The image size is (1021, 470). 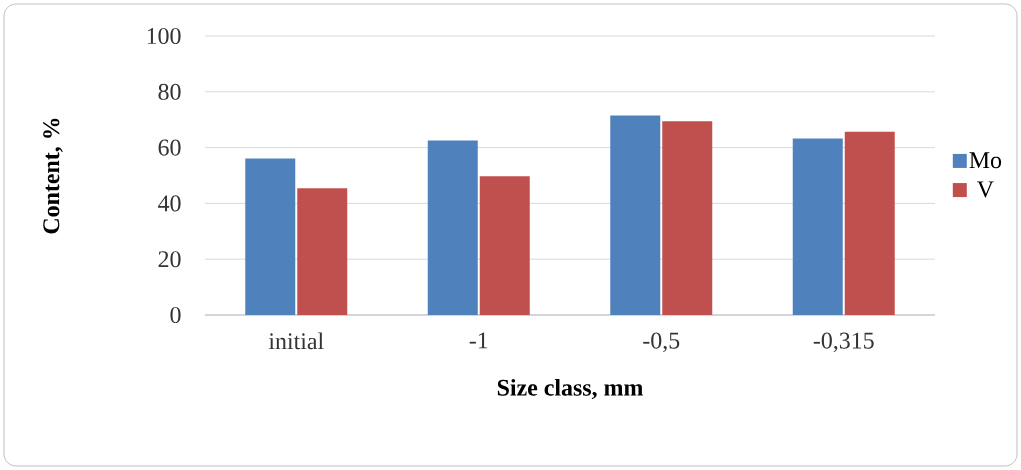 I want to click on y-tick-label: 80, so click(x=169, y=91).